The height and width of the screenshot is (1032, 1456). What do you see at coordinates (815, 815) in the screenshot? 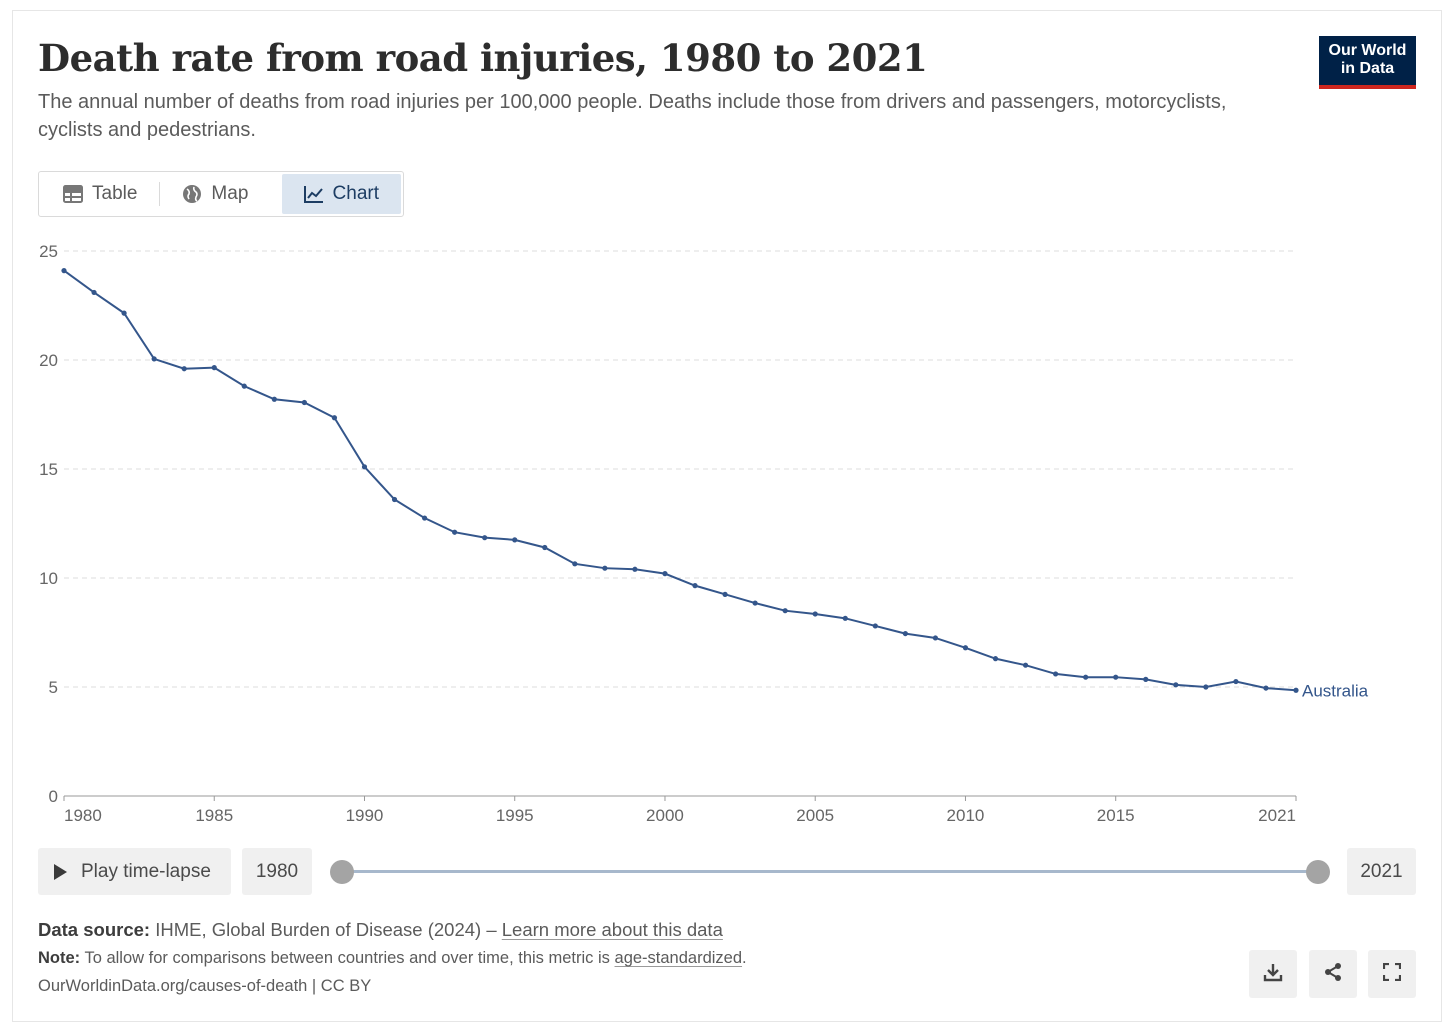
I see `x-tick-label: 2005` at bounding box center [815, 815].